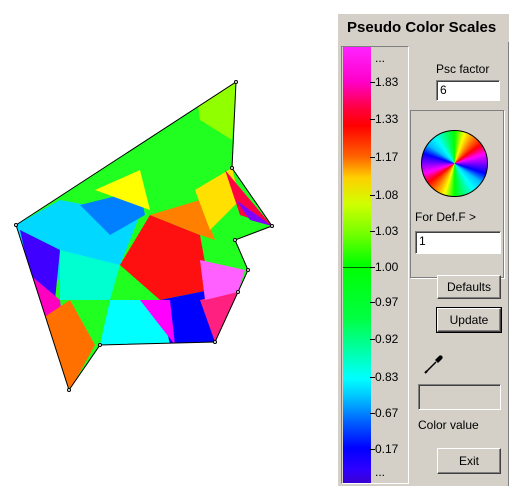  Describe the element at coordinates (458, 242) in the screenshot. I see `def-f-input: 1` at that location.